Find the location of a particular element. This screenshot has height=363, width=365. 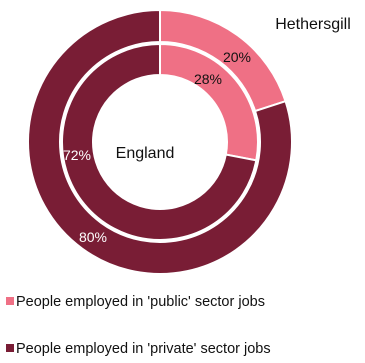

outer-private-value-label: 80% is located at coordinates (93, 237).